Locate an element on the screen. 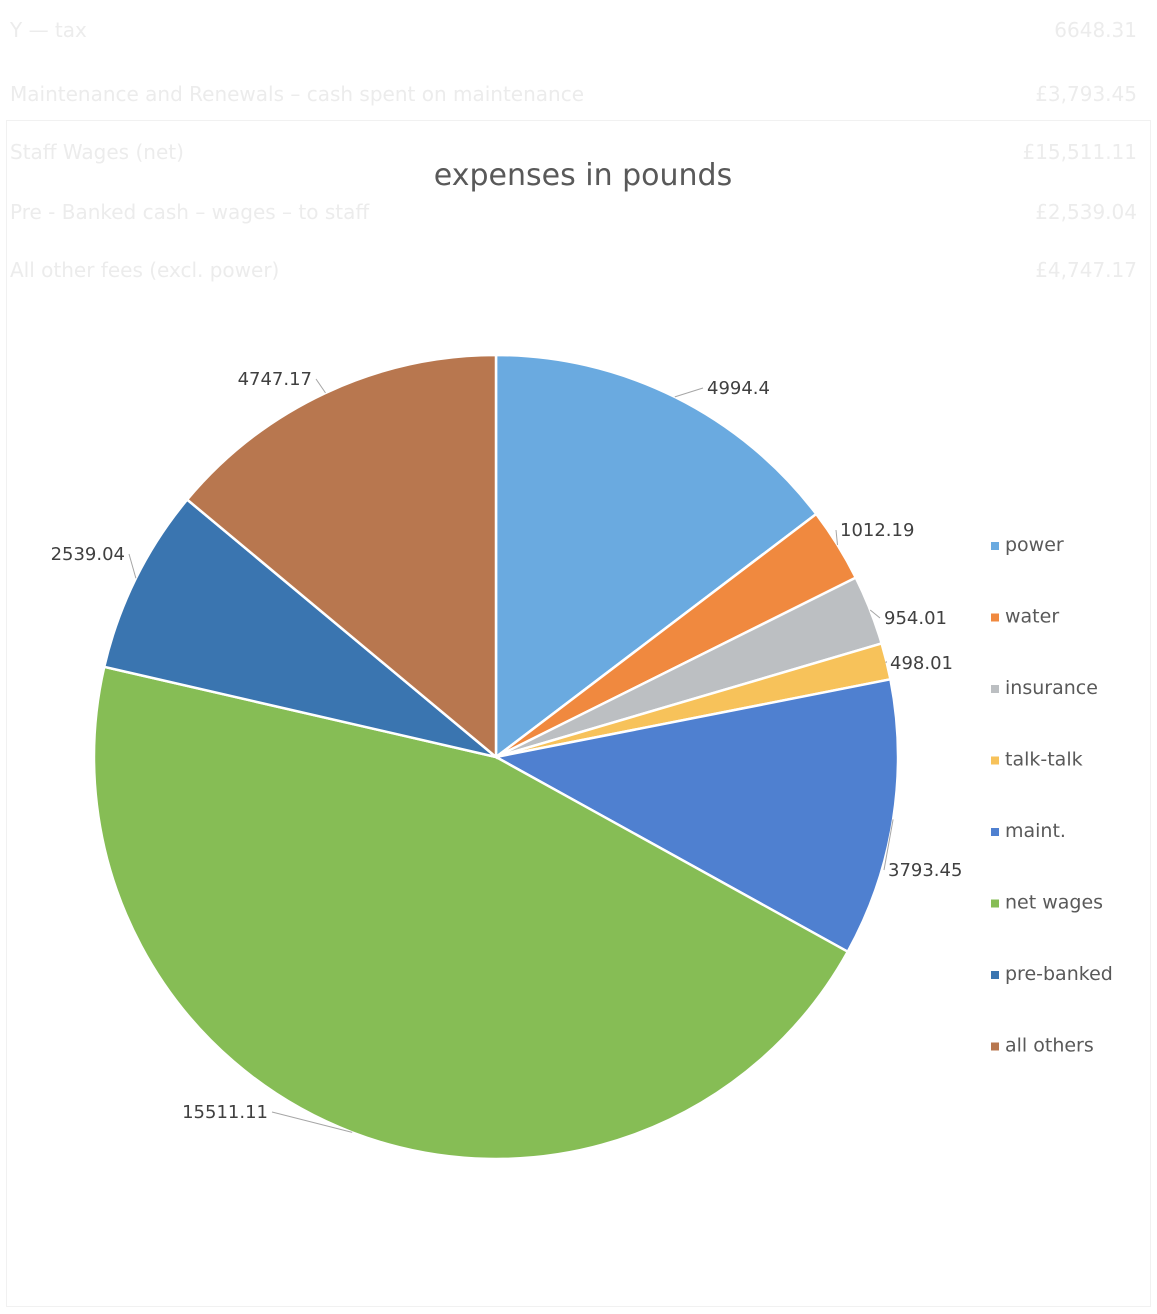 The height and width of the screenshot is (1314, 1157). data-label-net-wages: 15511.11 is located at coordinates (225, 1112).